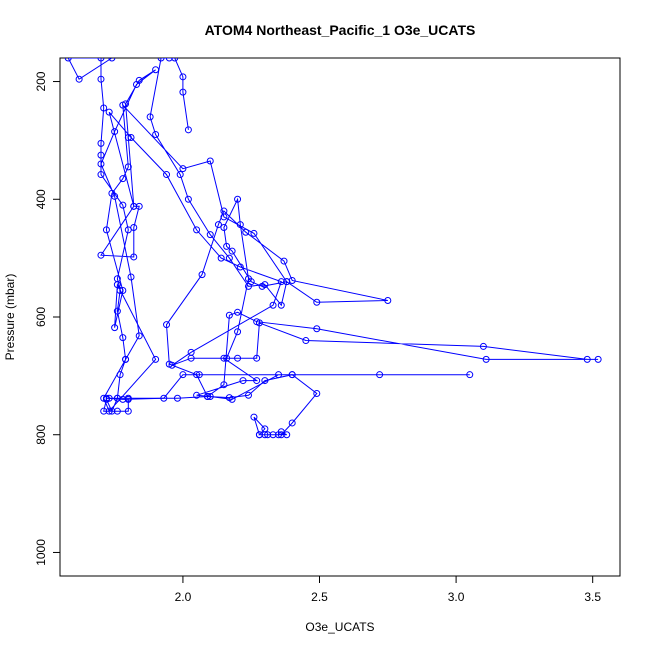  I want to click on x-tick-label: 2.0, so click(183, 597).